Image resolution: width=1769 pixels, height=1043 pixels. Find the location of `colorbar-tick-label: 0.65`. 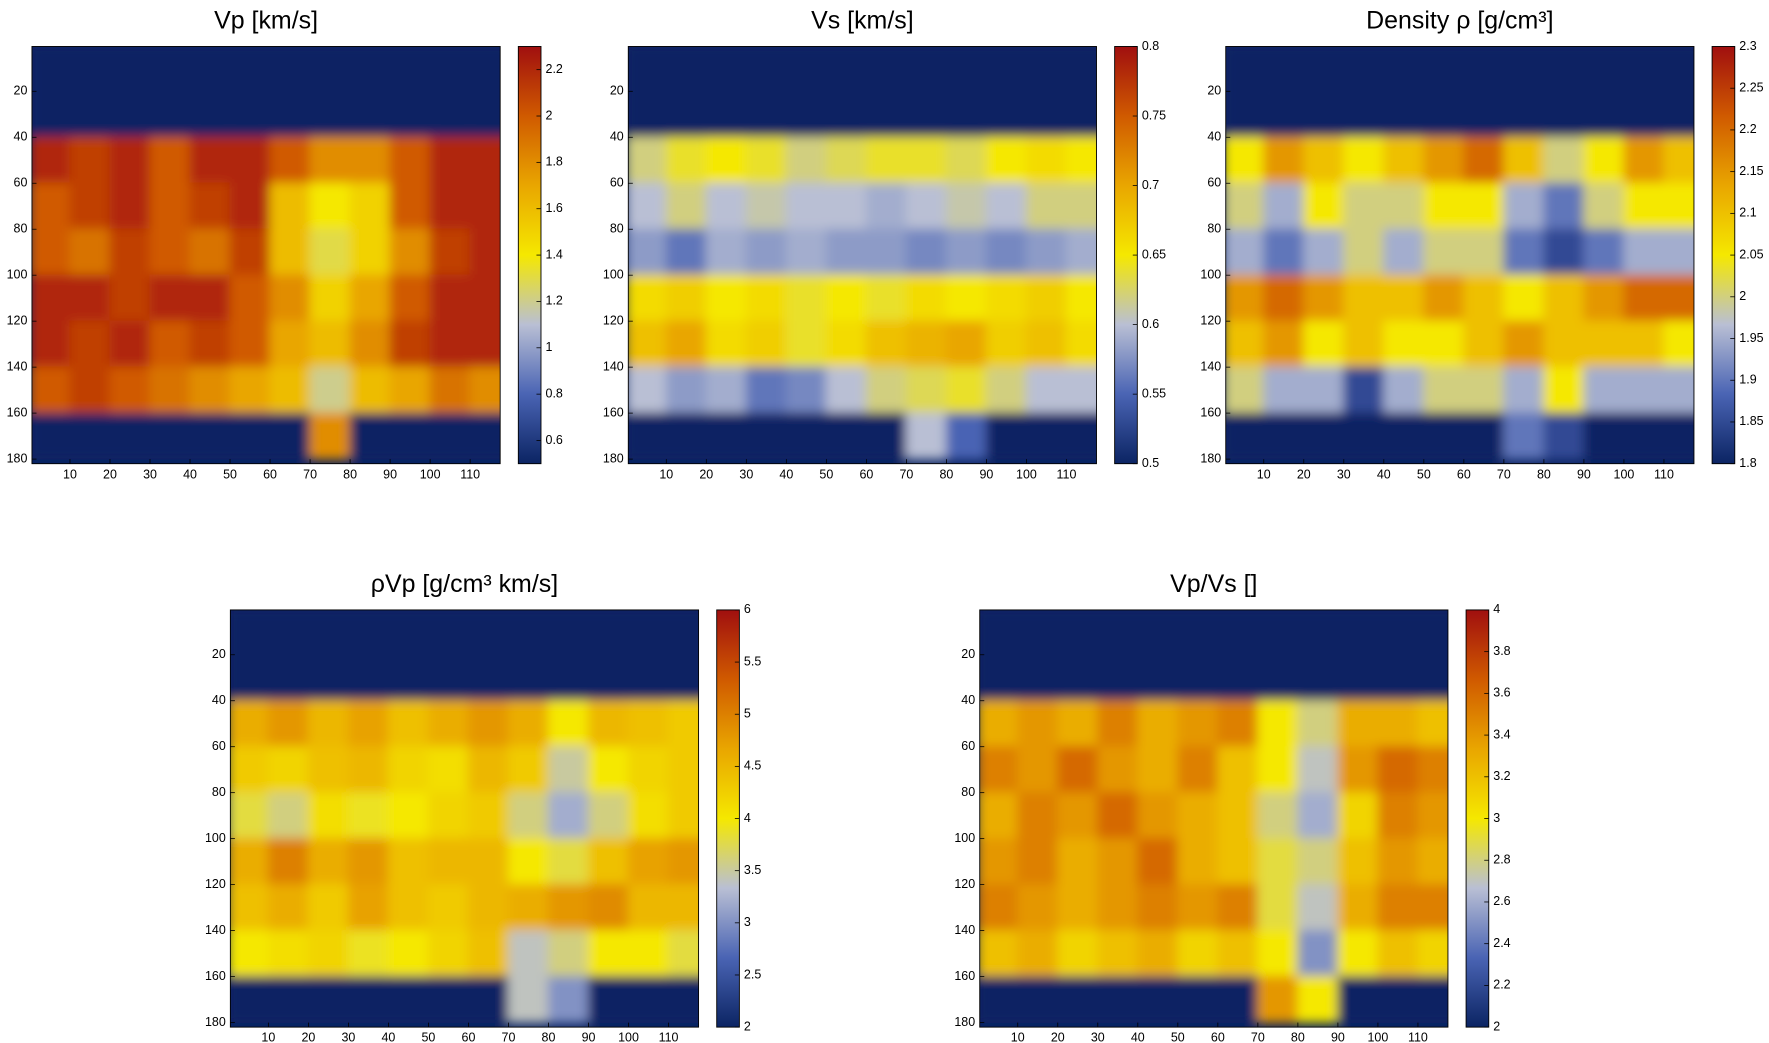

colorbar-tick-label: 0.65 is located at coordinates (1154, 254).